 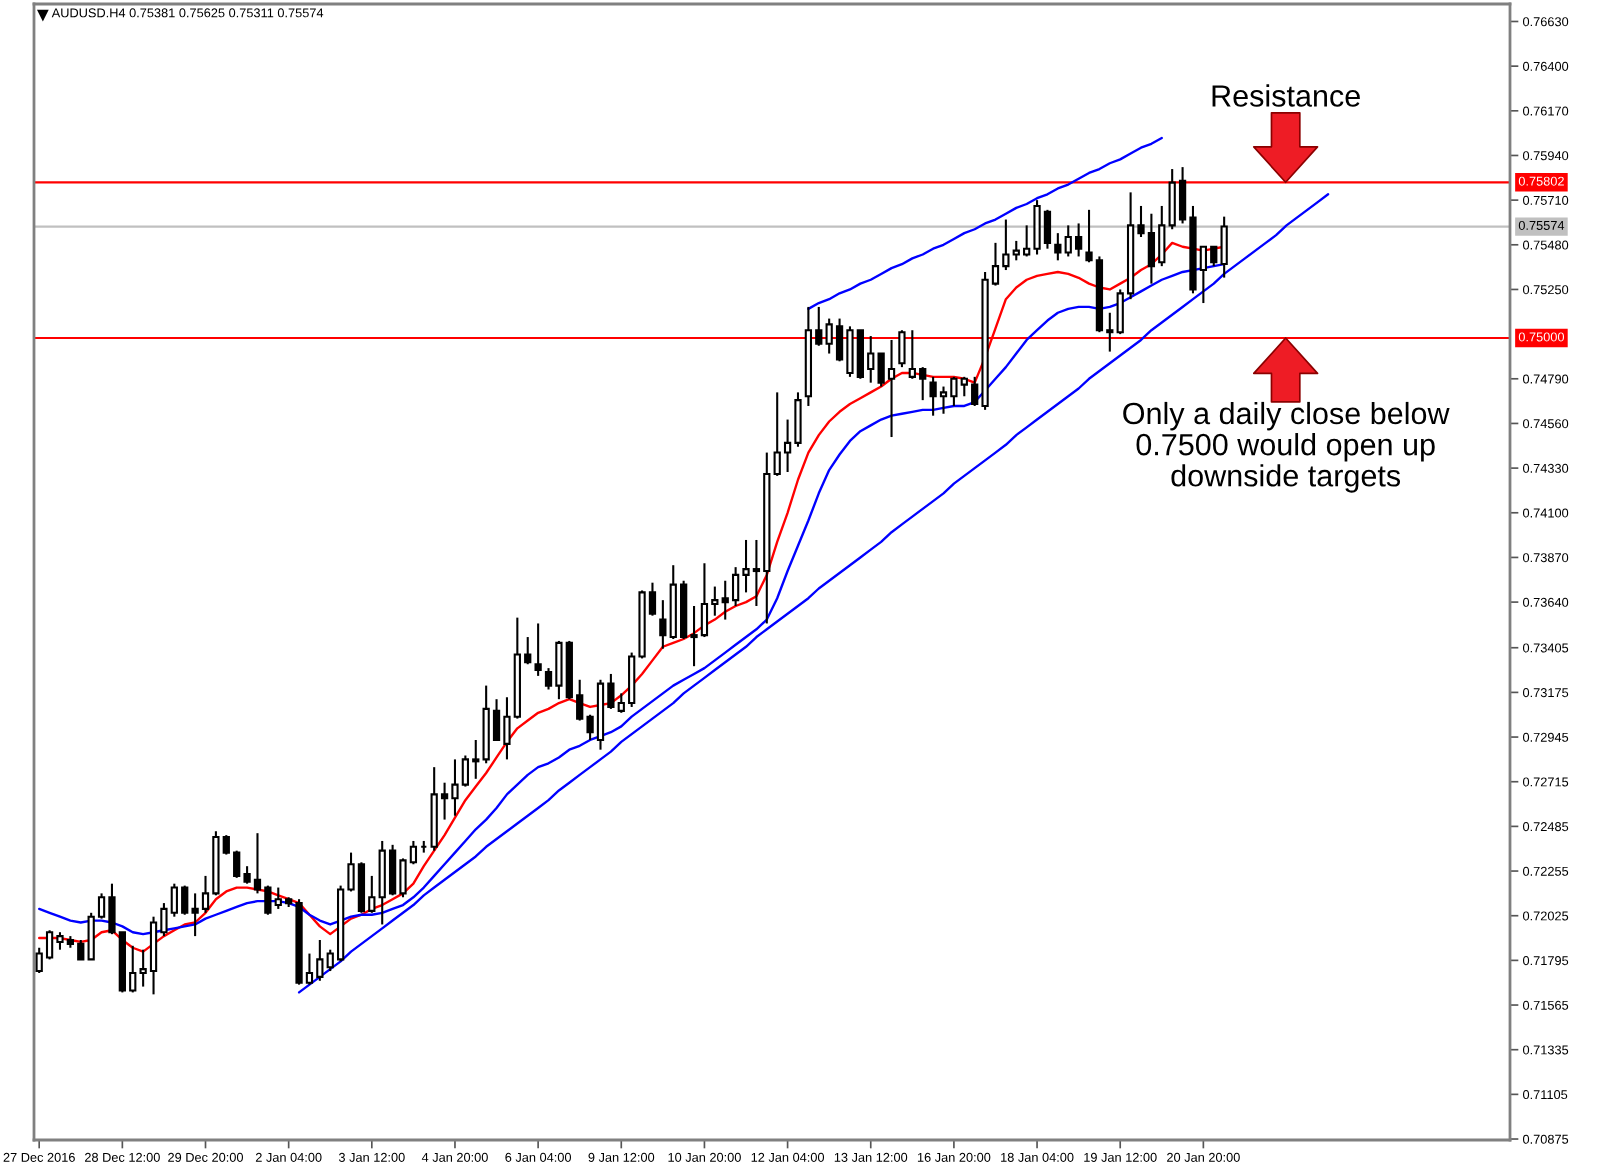 I want to click on annotation: Only a daily close below 0.7500 would open up downside targets, so click(x=1286, y=447).